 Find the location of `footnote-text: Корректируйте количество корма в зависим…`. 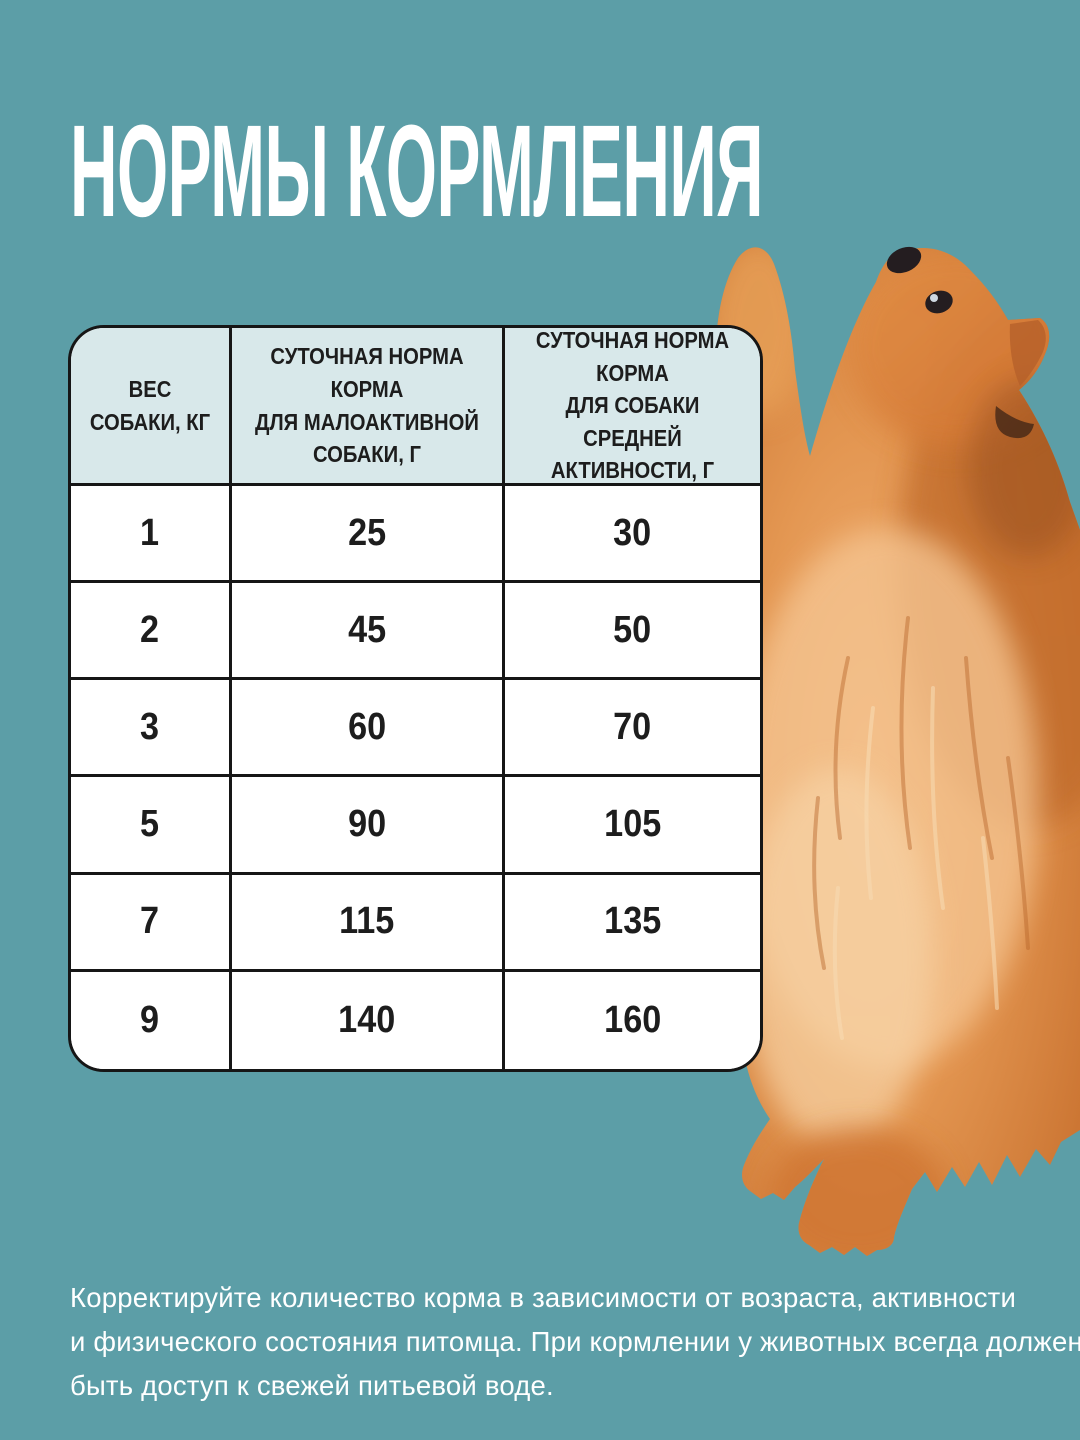

footnote-text: Корректируйте количество корма в зависим… is located at coordinates (575, 1341).